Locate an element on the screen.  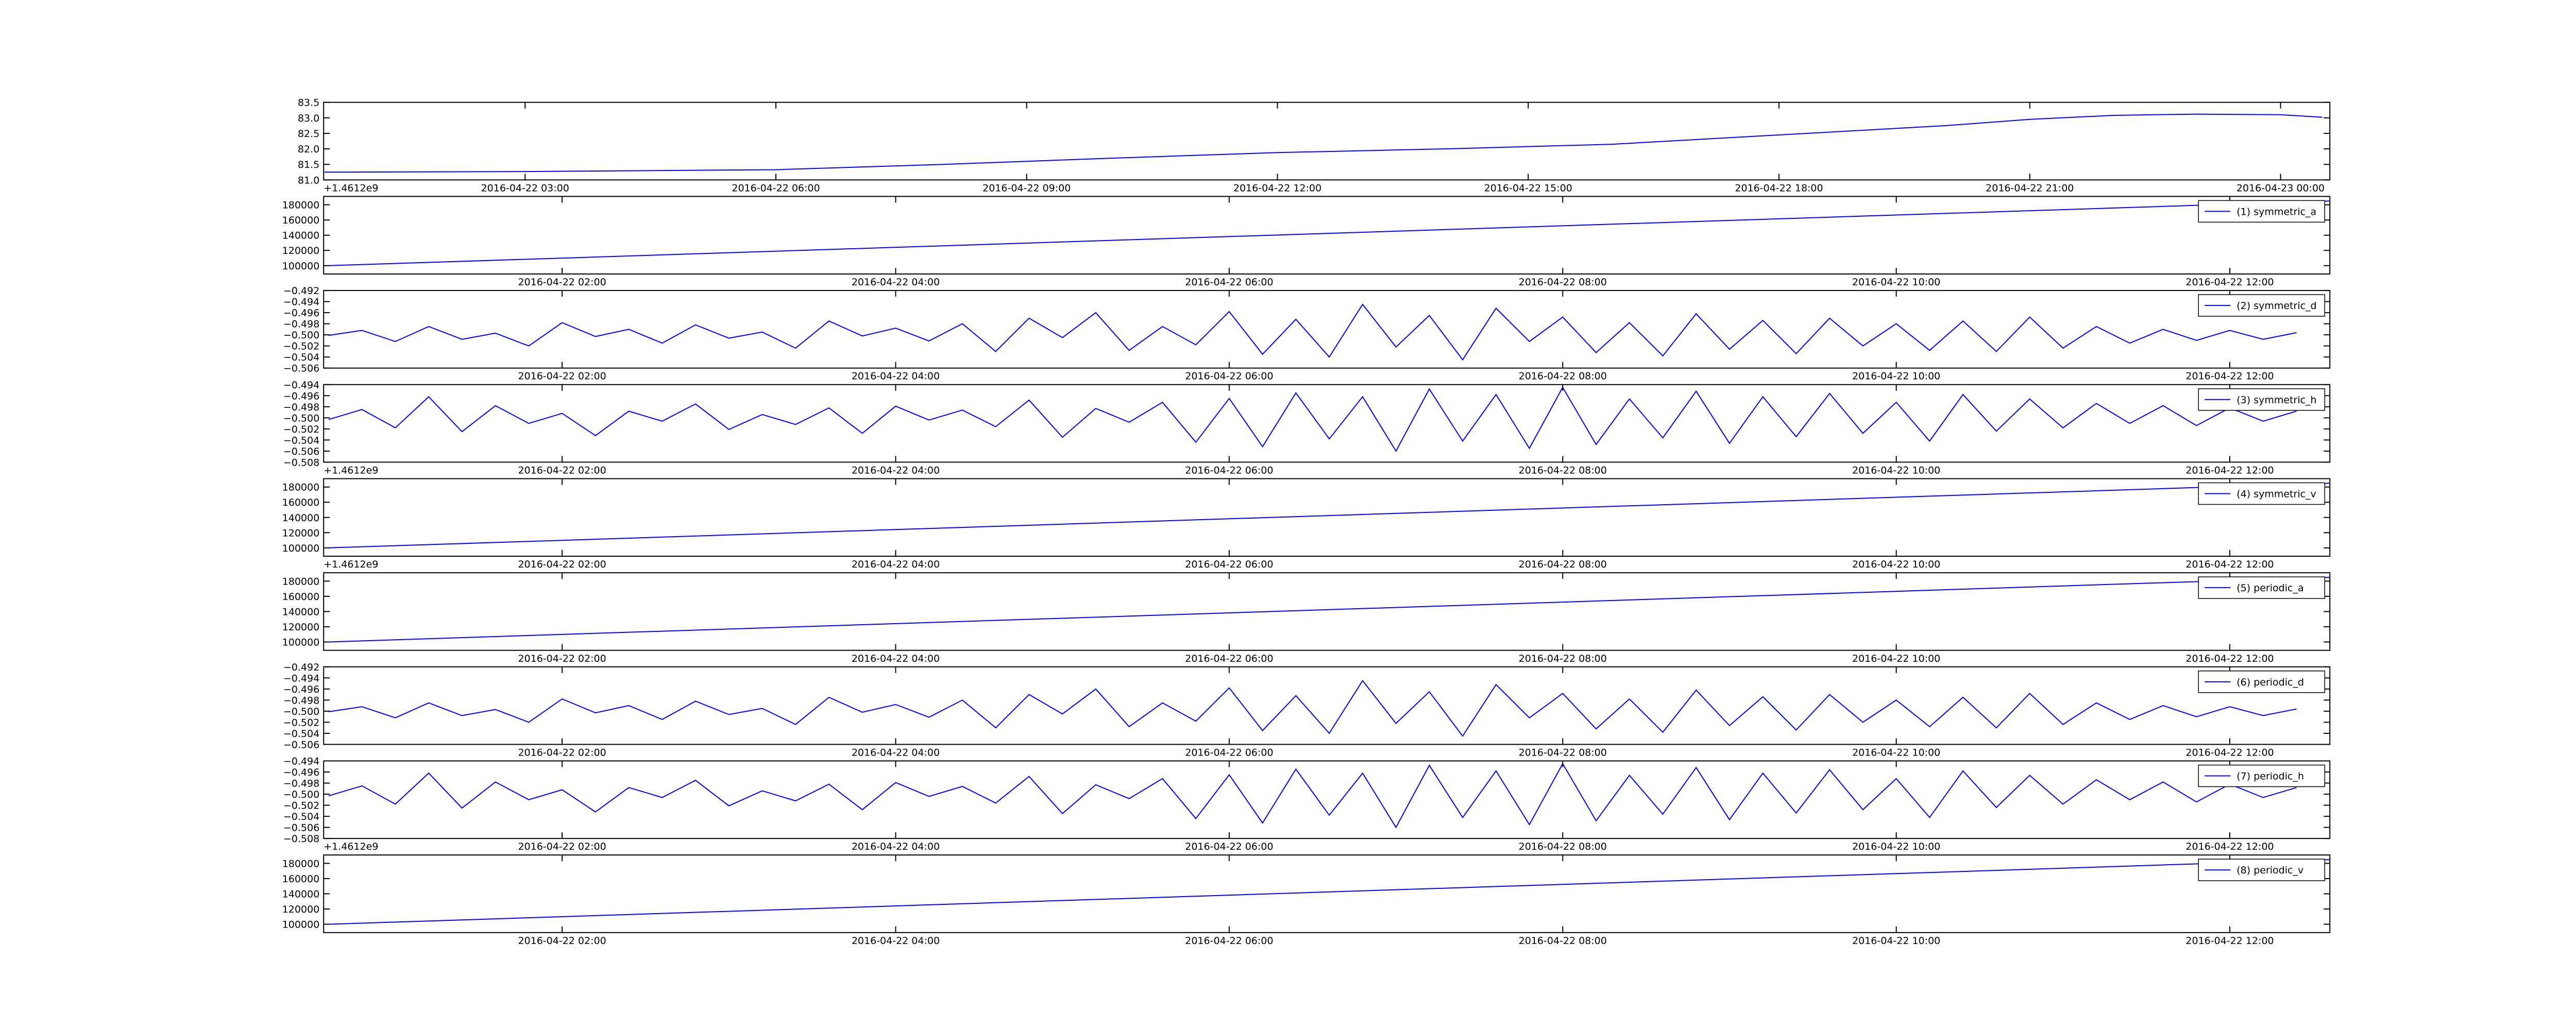
y-tick-label: 140000 is located at coordinates (301, 611).